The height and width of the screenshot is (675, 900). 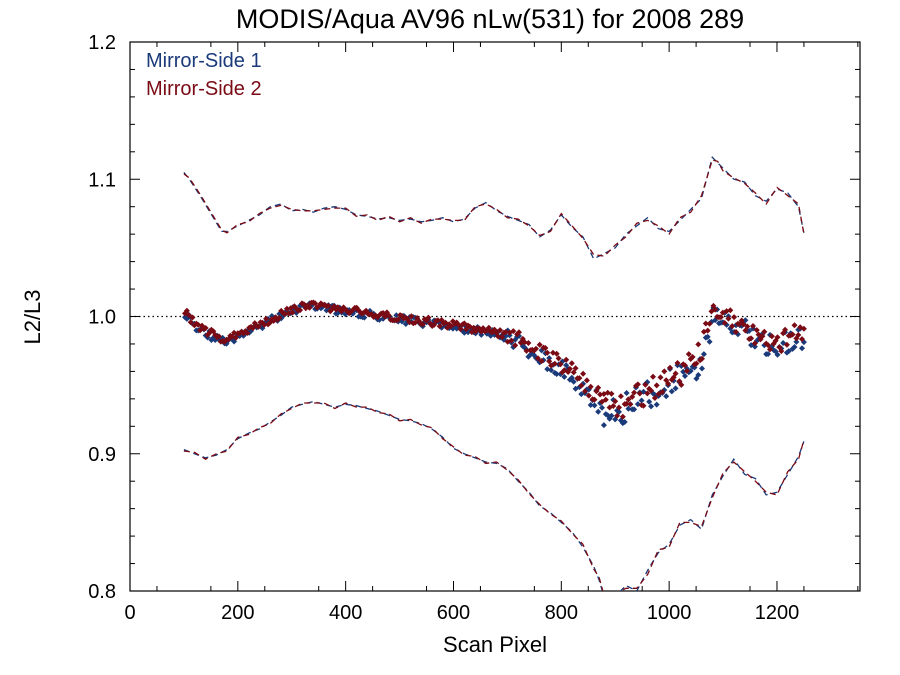 I want to click on x-tick-label: 1200, so click(x=777, y=613).